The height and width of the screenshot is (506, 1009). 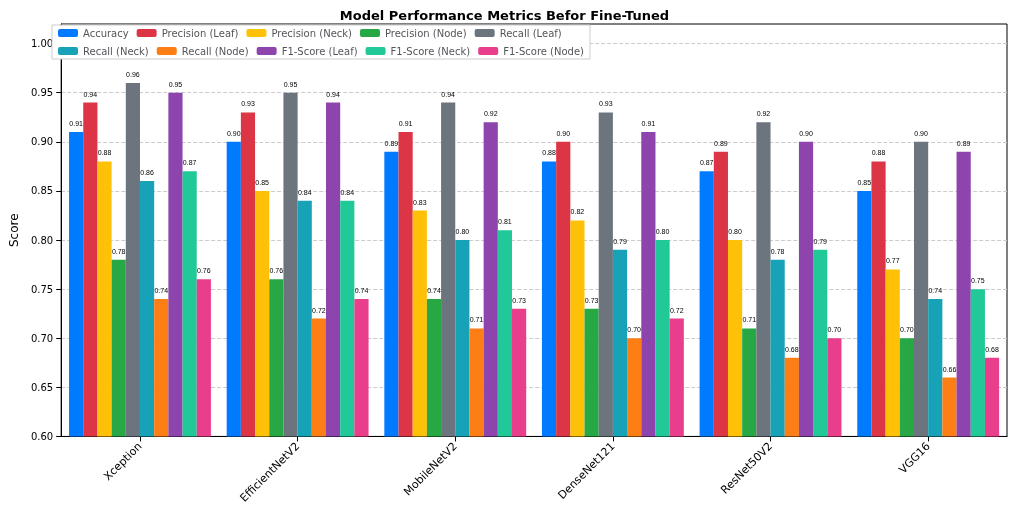 I want to click on y-axis-title: Score, so click(x=14, y=230).